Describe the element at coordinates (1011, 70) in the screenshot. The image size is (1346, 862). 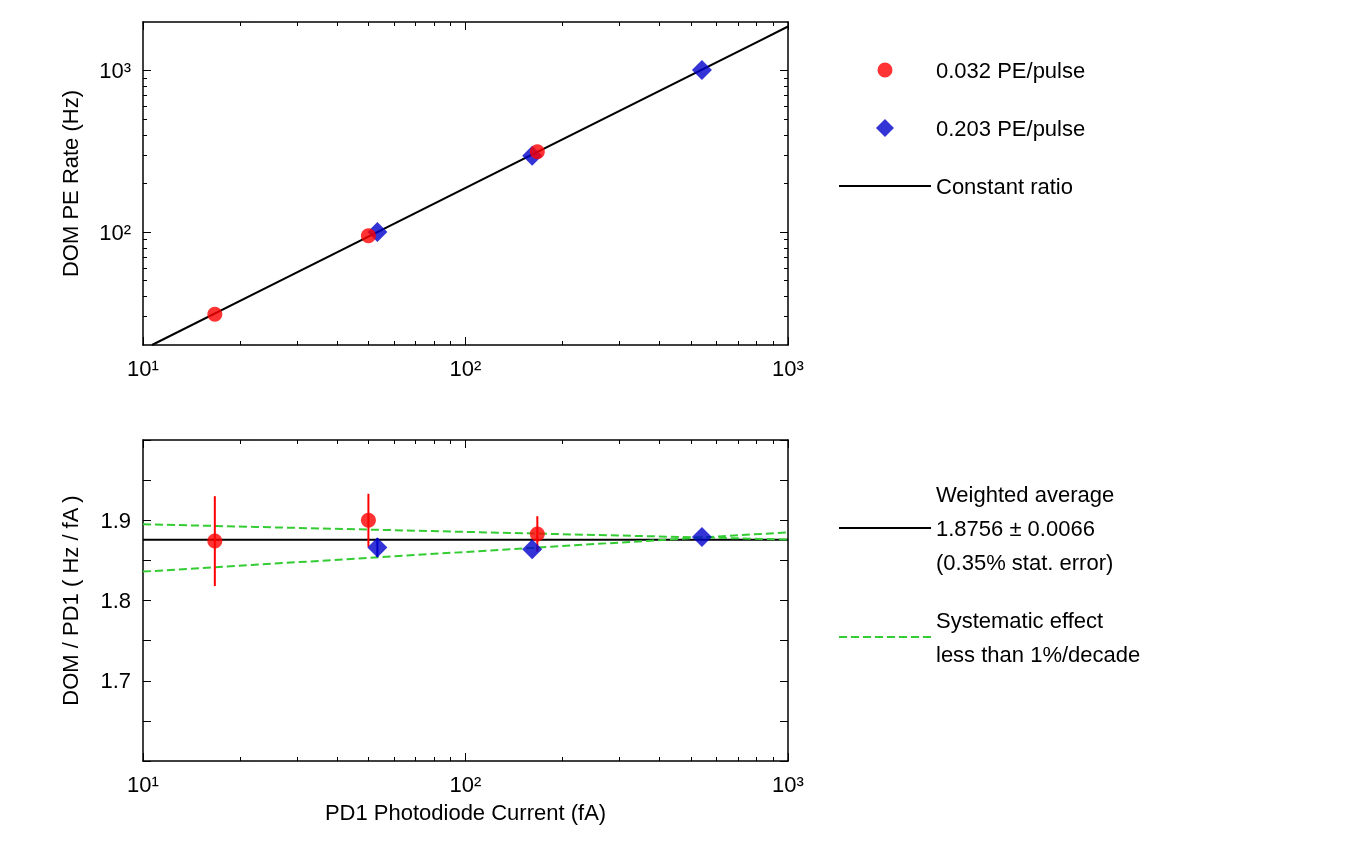
I see `legend-label: 0.032 PE/pulse` at that location.